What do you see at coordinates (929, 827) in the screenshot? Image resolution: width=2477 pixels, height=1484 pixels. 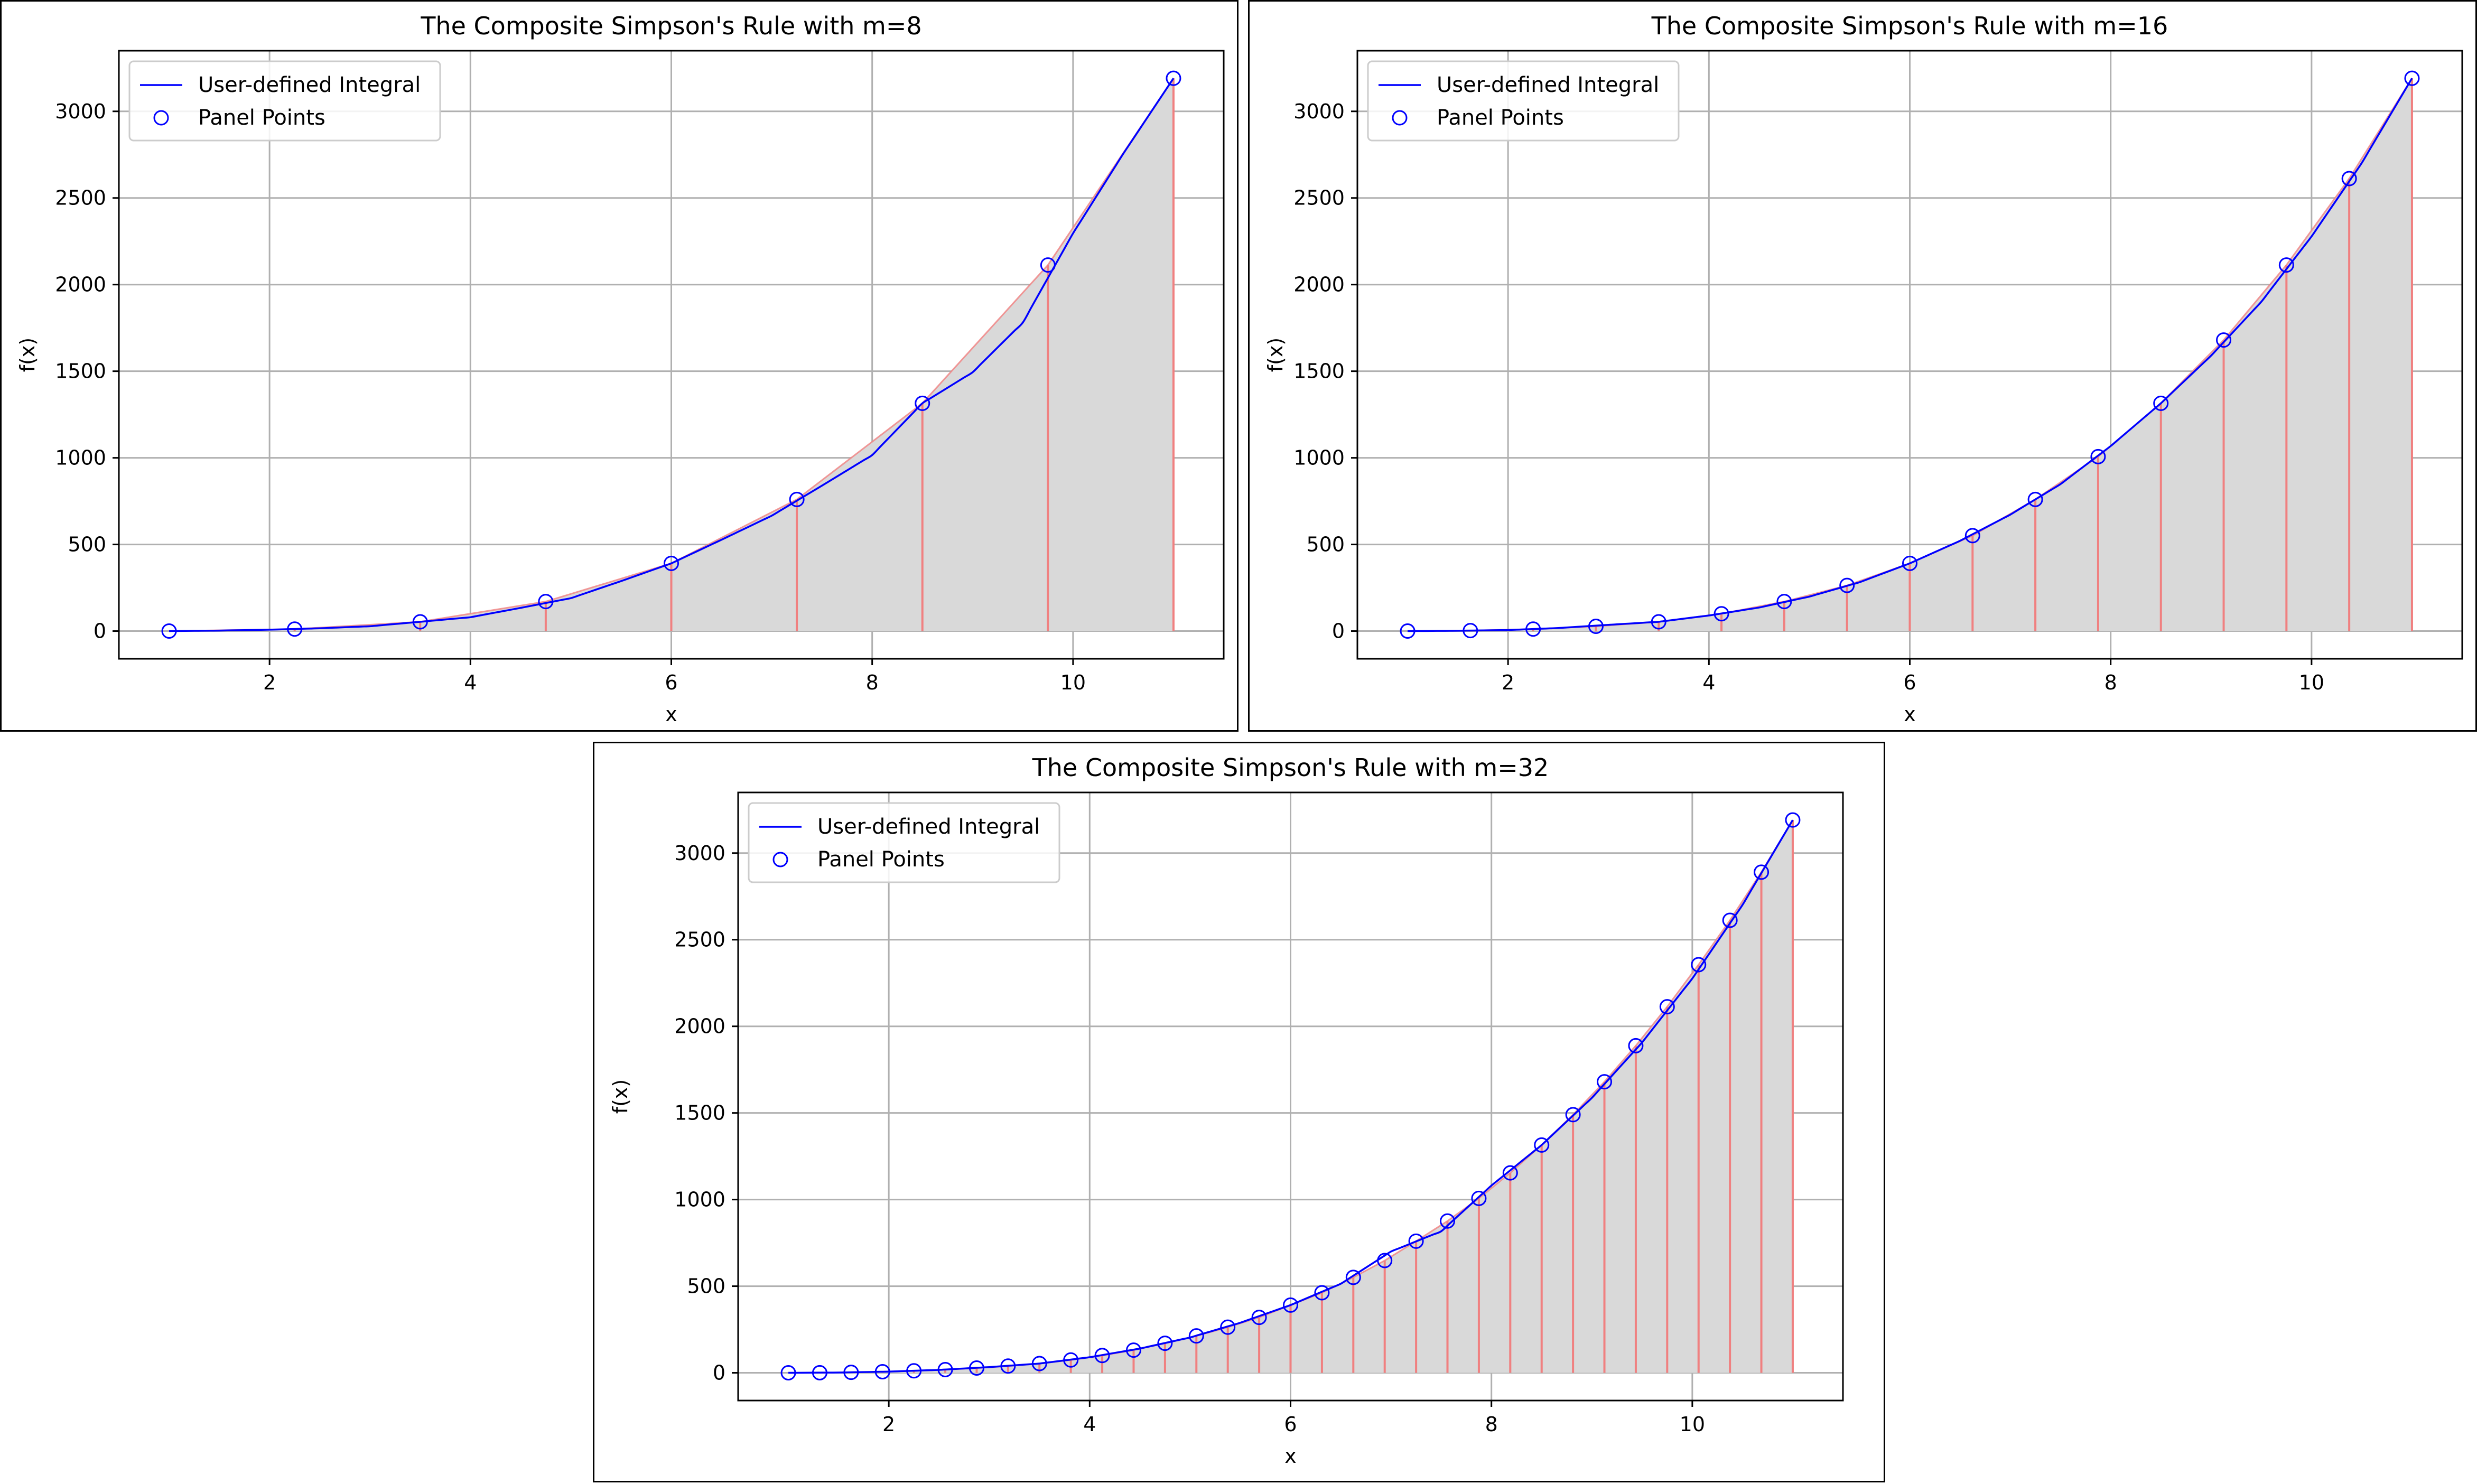 I see `legend-label-line: User-defined Integral` at bounding box center [929, 827].